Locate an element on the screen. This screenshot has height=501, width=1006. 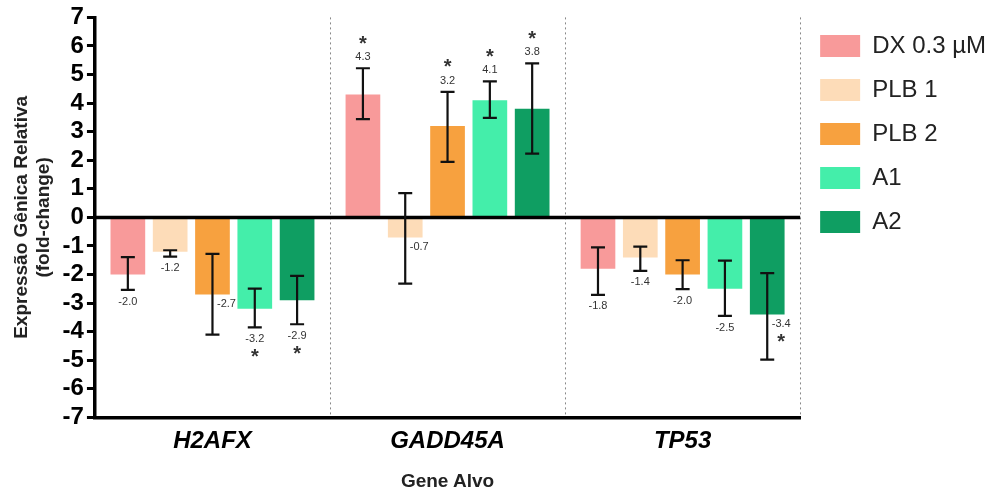
y-tick-label: -1 is located at coordinates (73, 244).